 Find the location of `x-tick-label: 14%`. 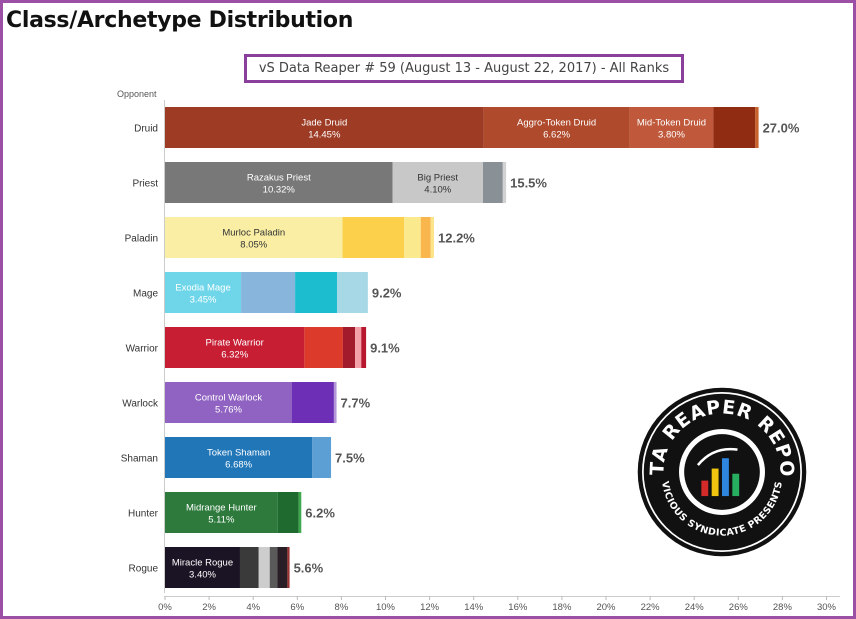

x-tick-label: 14% is located at coordinates (474, 607).